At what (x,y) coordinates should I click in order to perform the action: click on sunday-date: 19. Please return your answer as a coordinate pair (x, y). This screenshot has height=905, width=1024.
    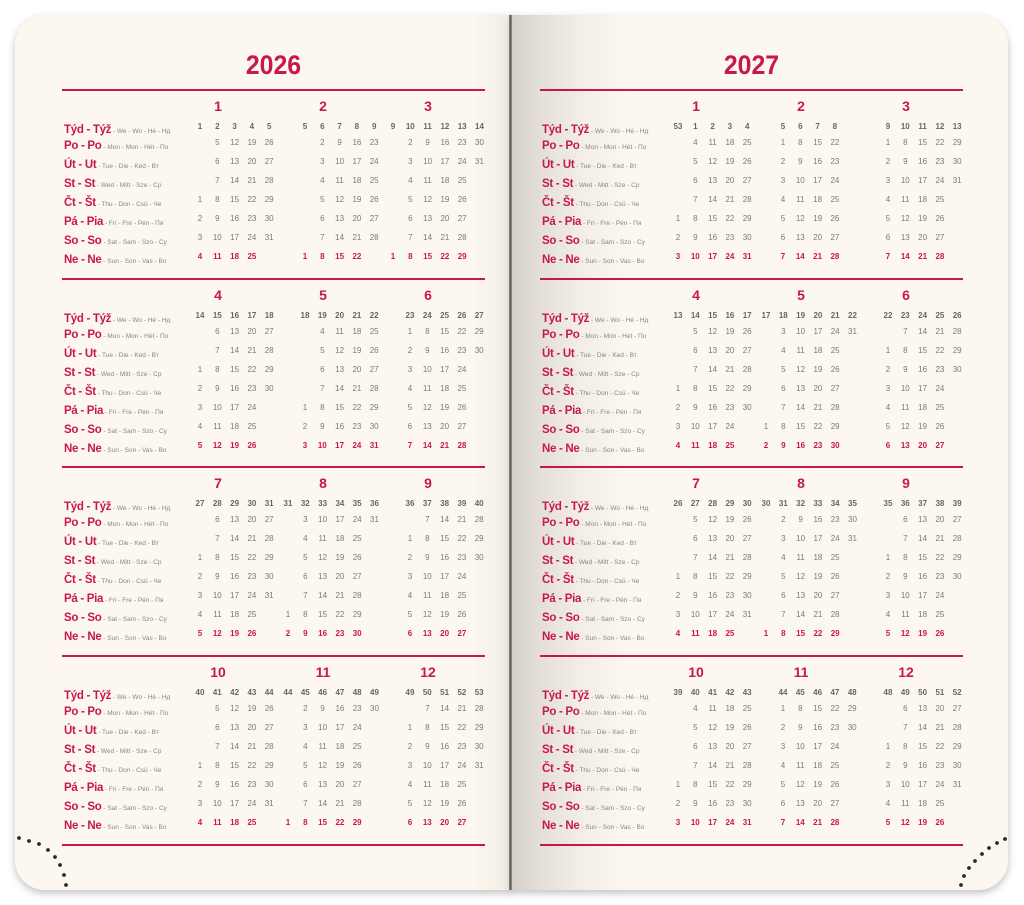
    Looking at the image, I should click on (235, 633).